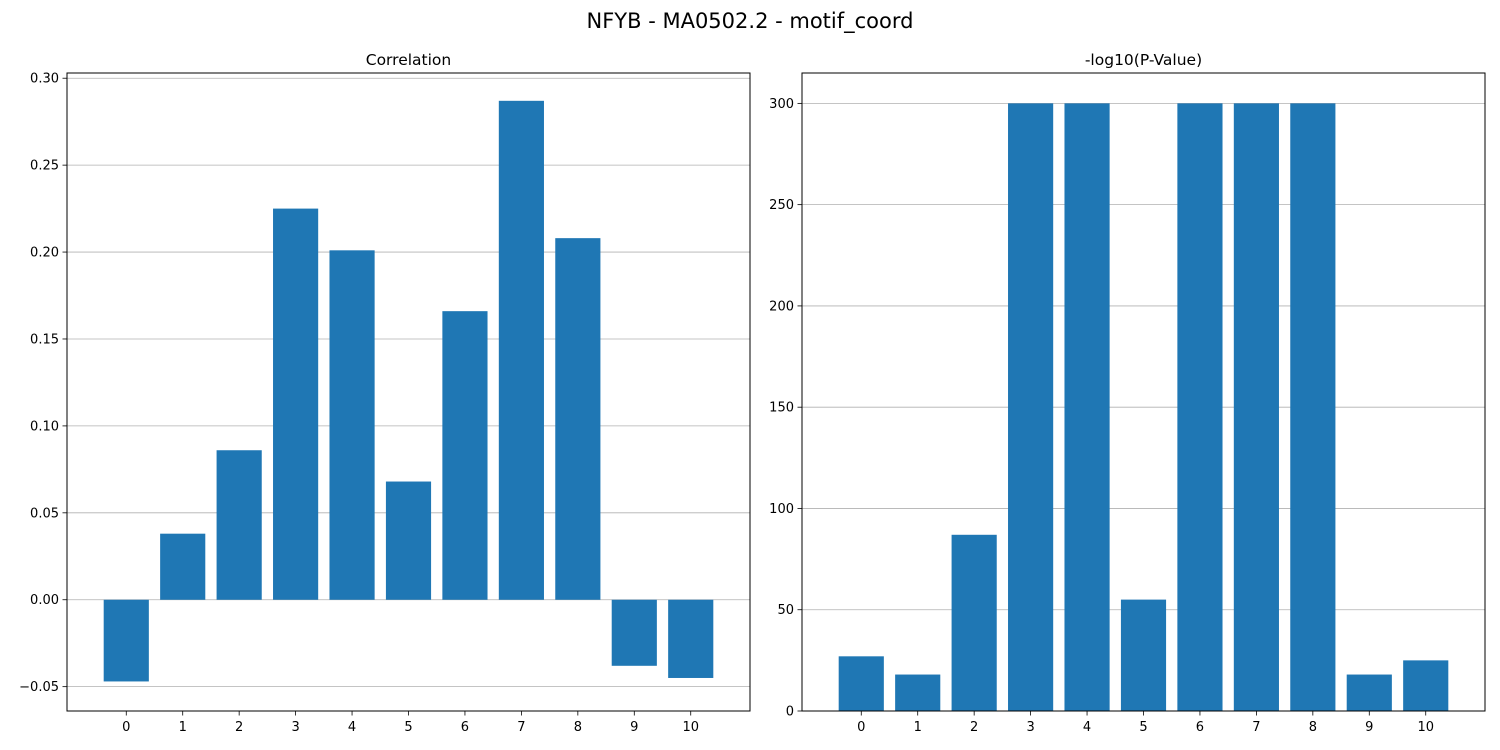 Image resolution: width=1500 pixels, height=750 pixels. Describe the element at coordinates (781, 306) in the screenshot. I see `y-tick-label: 200` at that location.